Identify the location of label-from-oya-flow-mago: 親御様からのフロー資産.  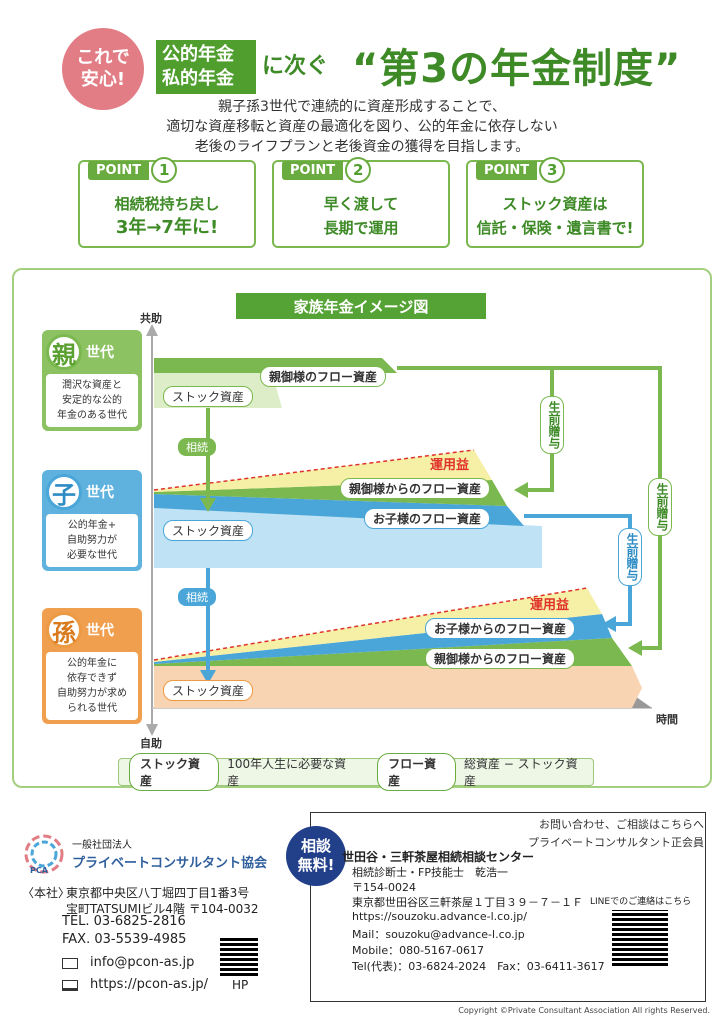
(500, 658).